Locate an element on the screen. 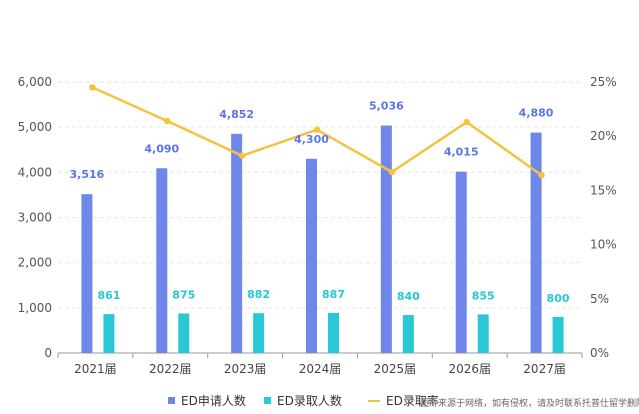 The image size is (639, 414). data-label-applicants: 3,516 is located at coordinates (87, 174).